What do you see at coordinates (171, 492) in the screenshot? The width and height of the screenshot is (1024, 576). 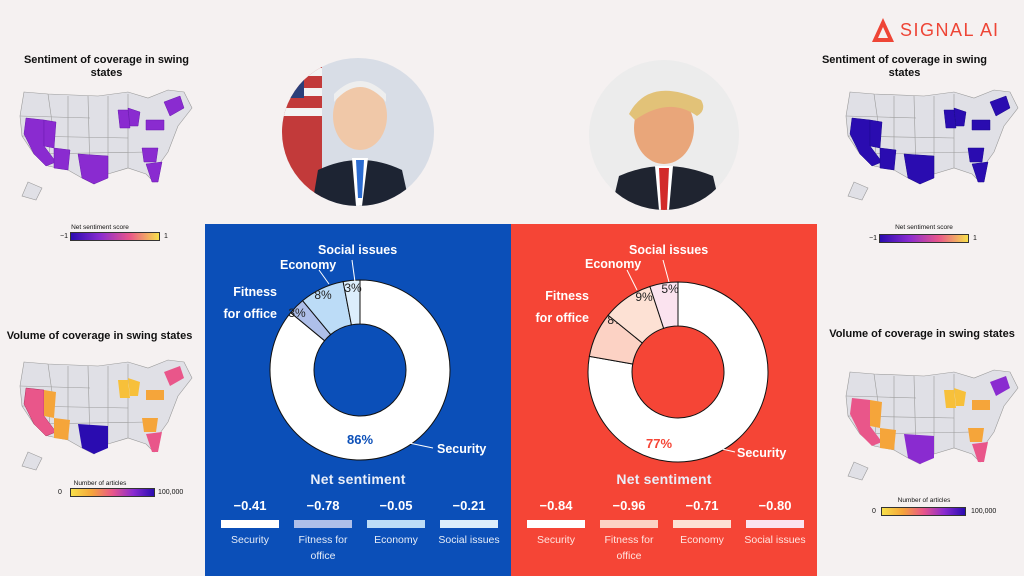 I see `volume-scale-max-left: 100,000` at bounding box center [171, 492].